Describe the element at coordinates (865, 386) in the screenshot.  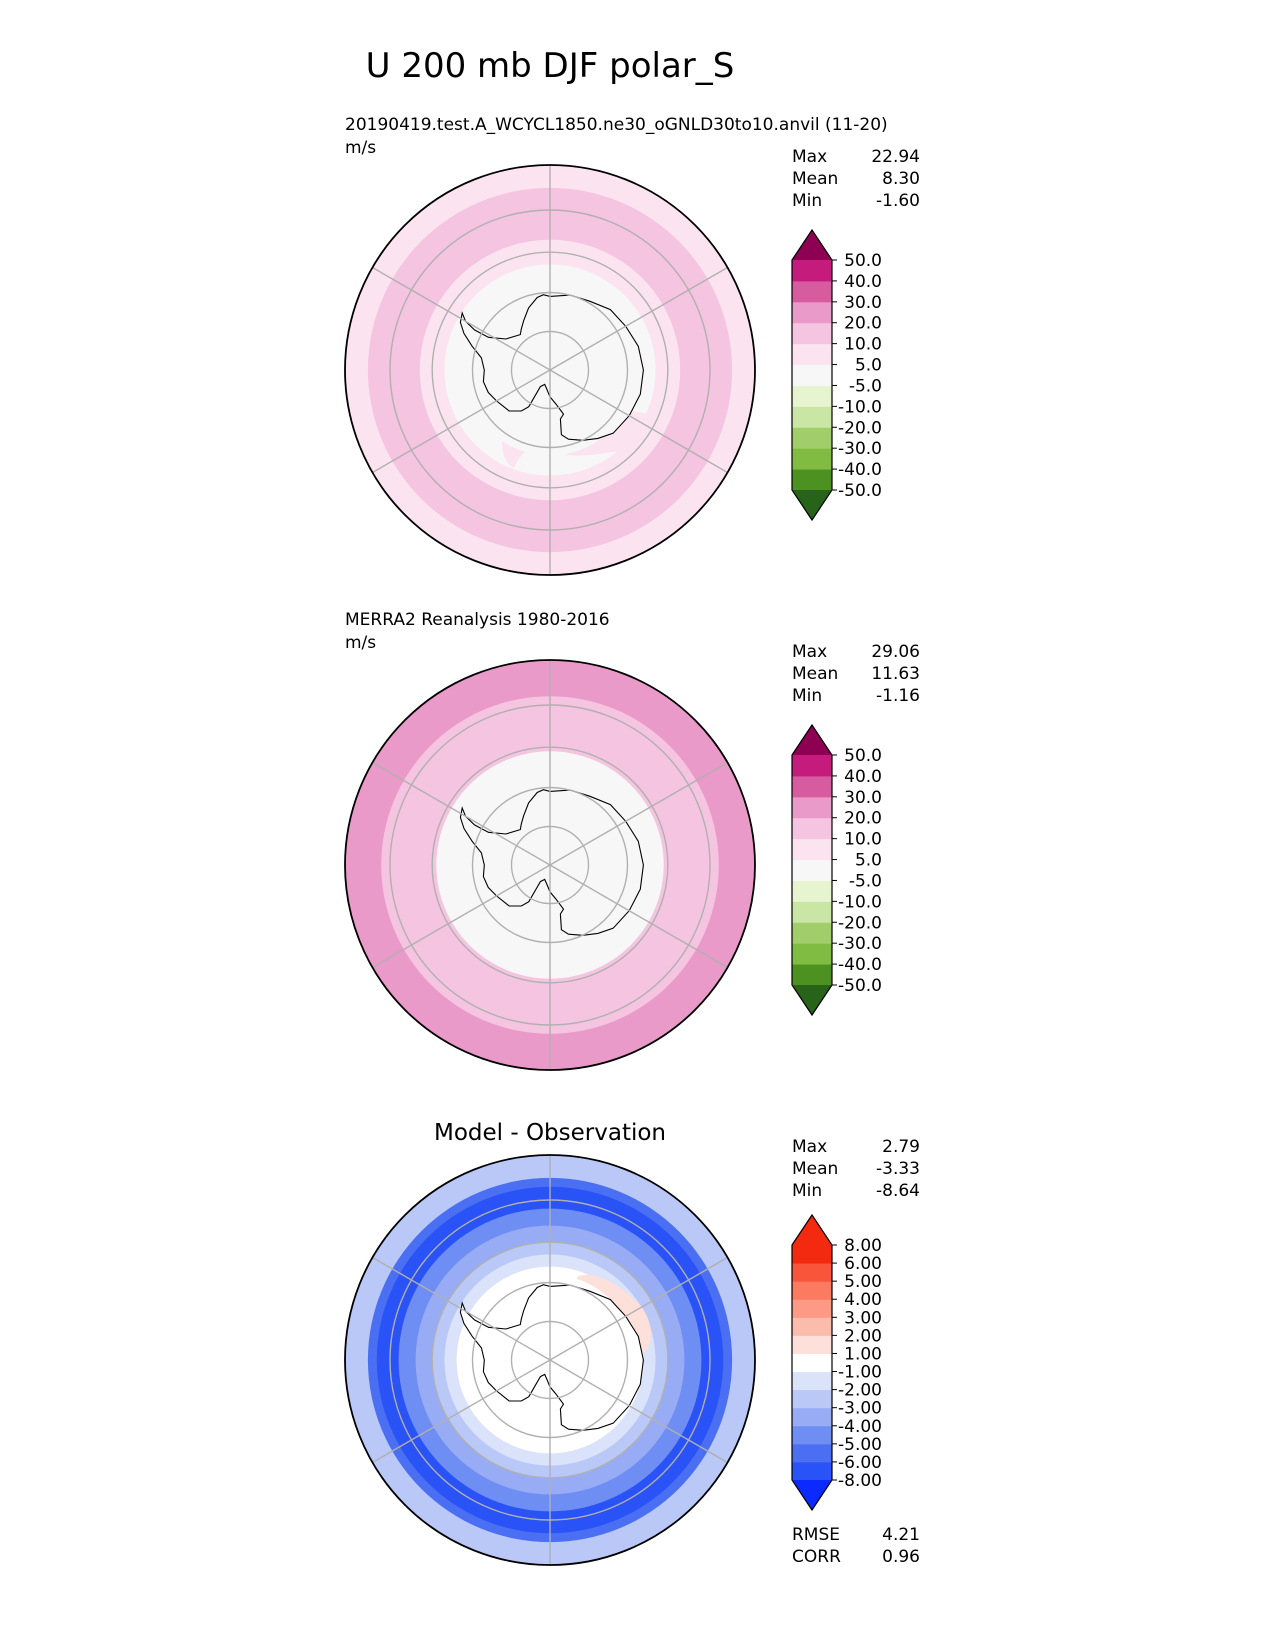
I see `panel-test-colorbar-label-5: -5.0` at that location.